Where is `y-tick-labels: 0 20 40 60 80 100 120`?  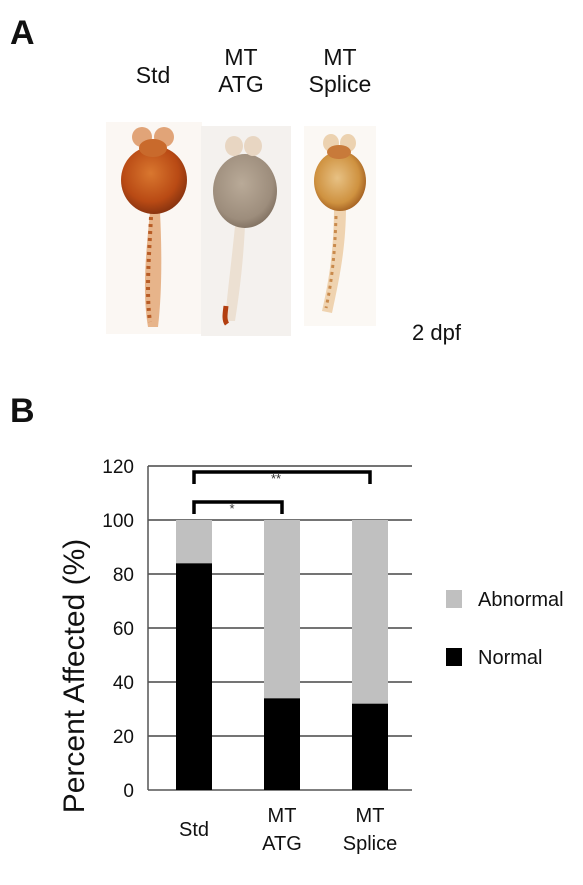
y-tick-labels: 0 20 40 60 80 100 120 is located at coordinates (118, 629).